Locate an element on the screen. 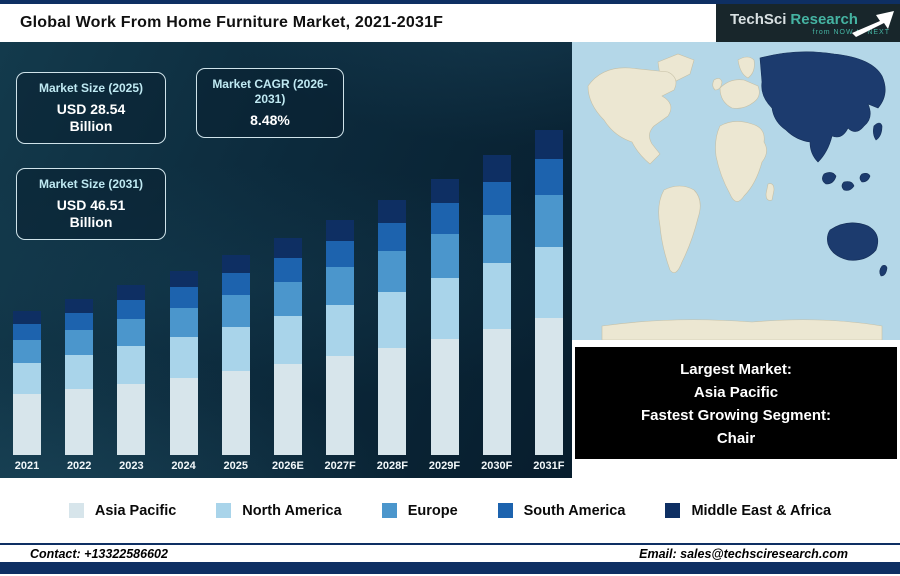 This screenshot has width=900, height=576. top-border-line is located at coordinates (450, 2).